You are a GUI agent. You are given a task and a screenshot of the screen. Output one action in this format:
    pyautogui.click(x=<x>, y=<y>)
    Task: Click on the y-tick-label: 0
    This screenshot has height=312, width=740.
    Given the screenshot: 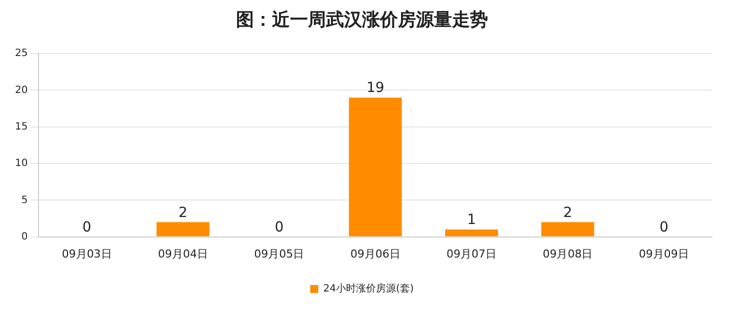 What is the action you would take?
    pyautogui.click(x=24, y=236)
    